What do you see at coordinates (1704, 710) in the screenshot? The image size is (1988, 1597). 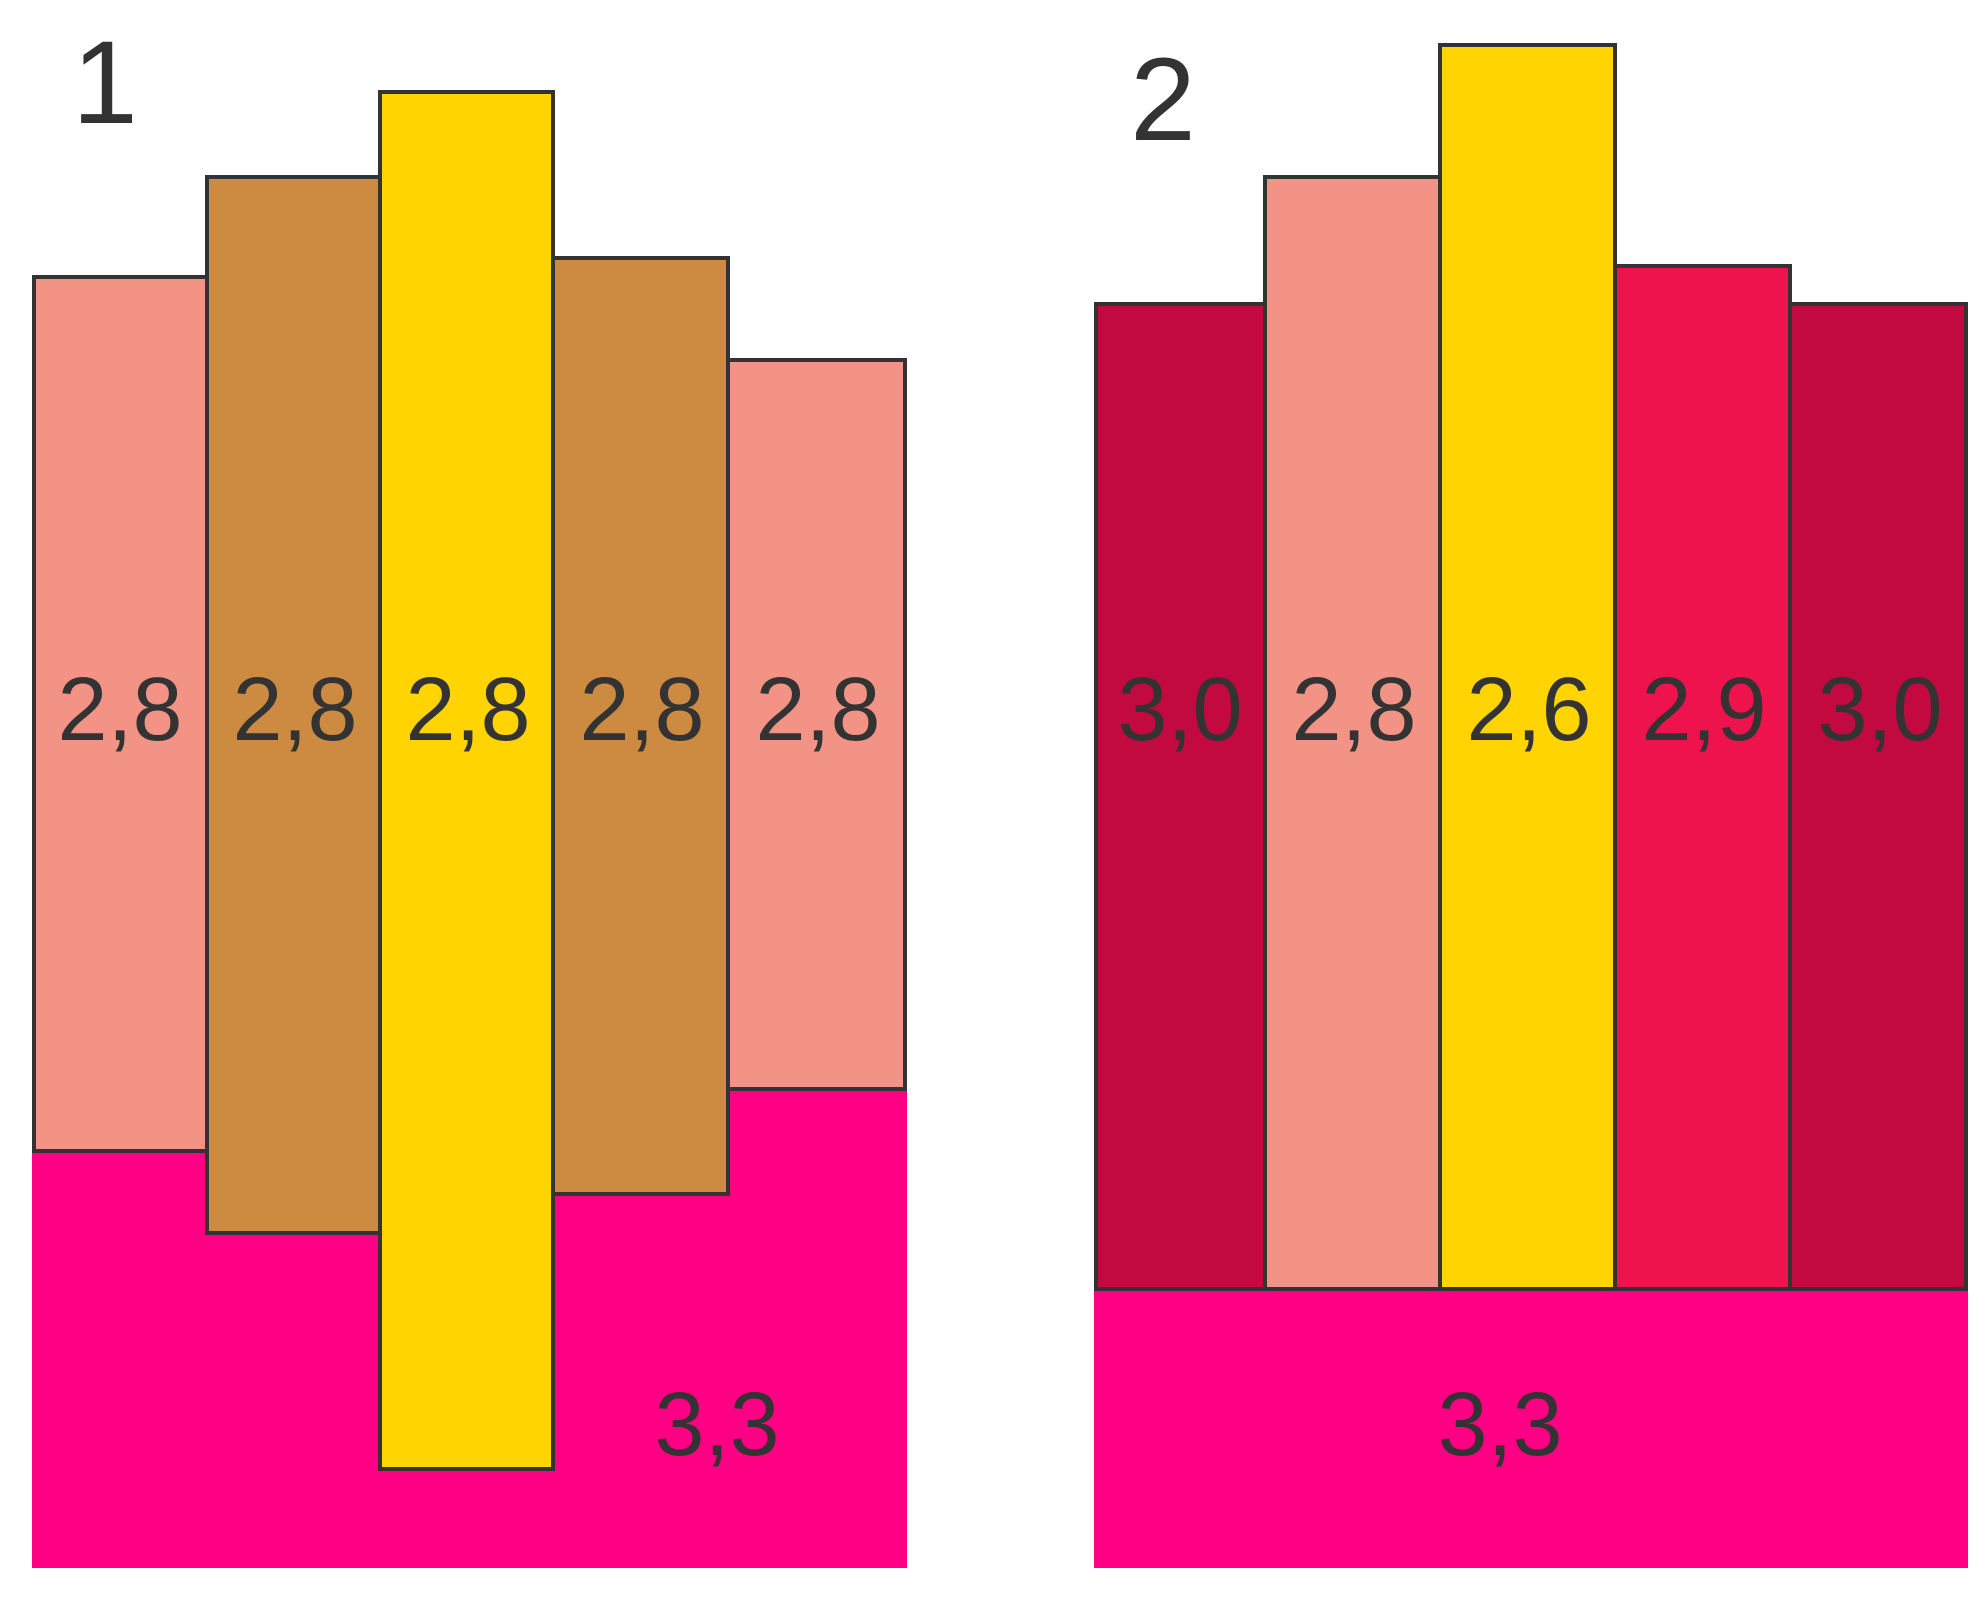 I see `group-2-bar-4-value: 2,9` at bounding box center [1704, 710].